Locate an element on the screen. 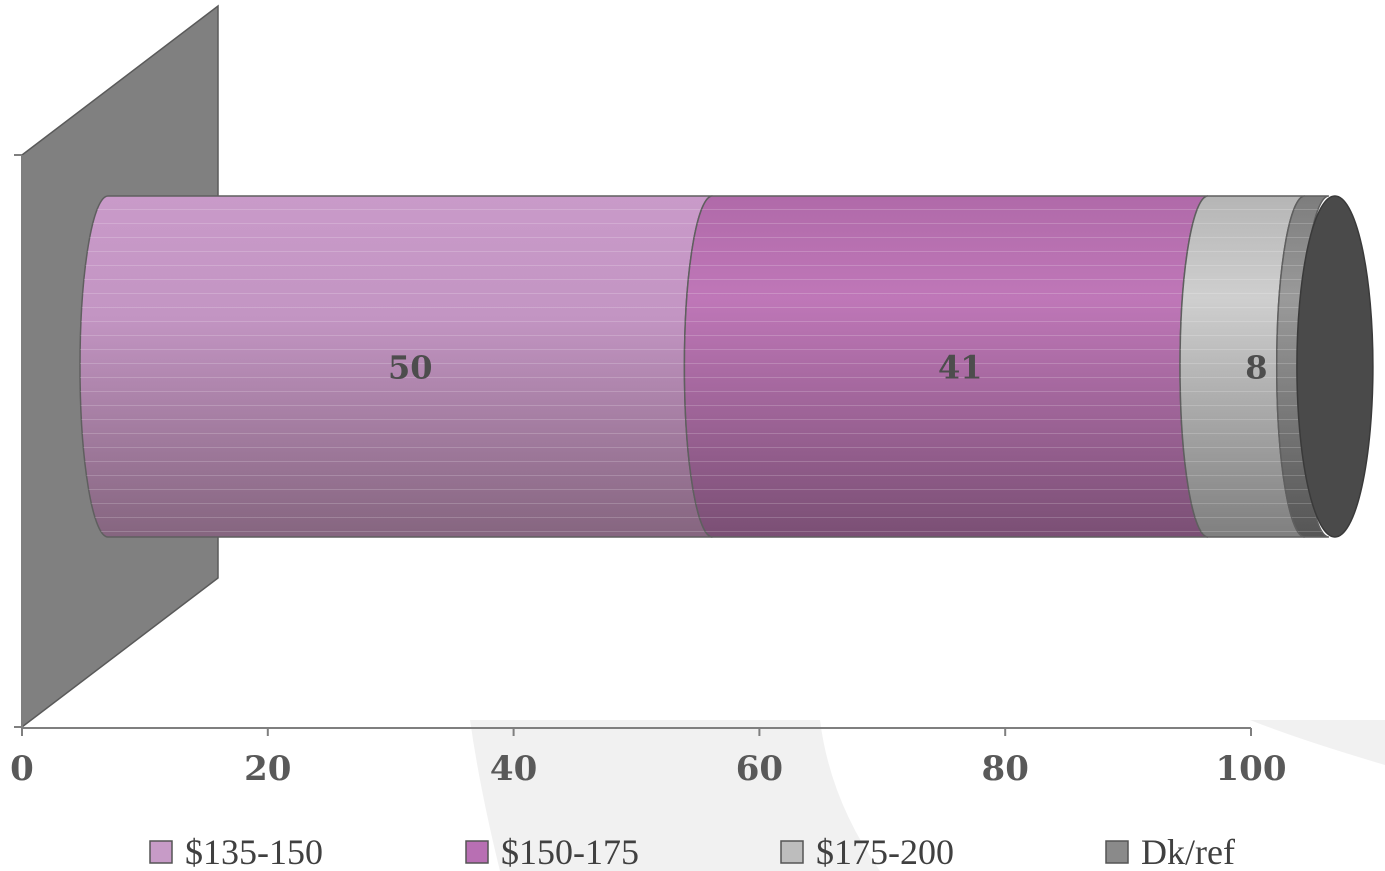 The image size is (1385, 871). legend-label-2: $150-175 is located at coordinates (570, 851).